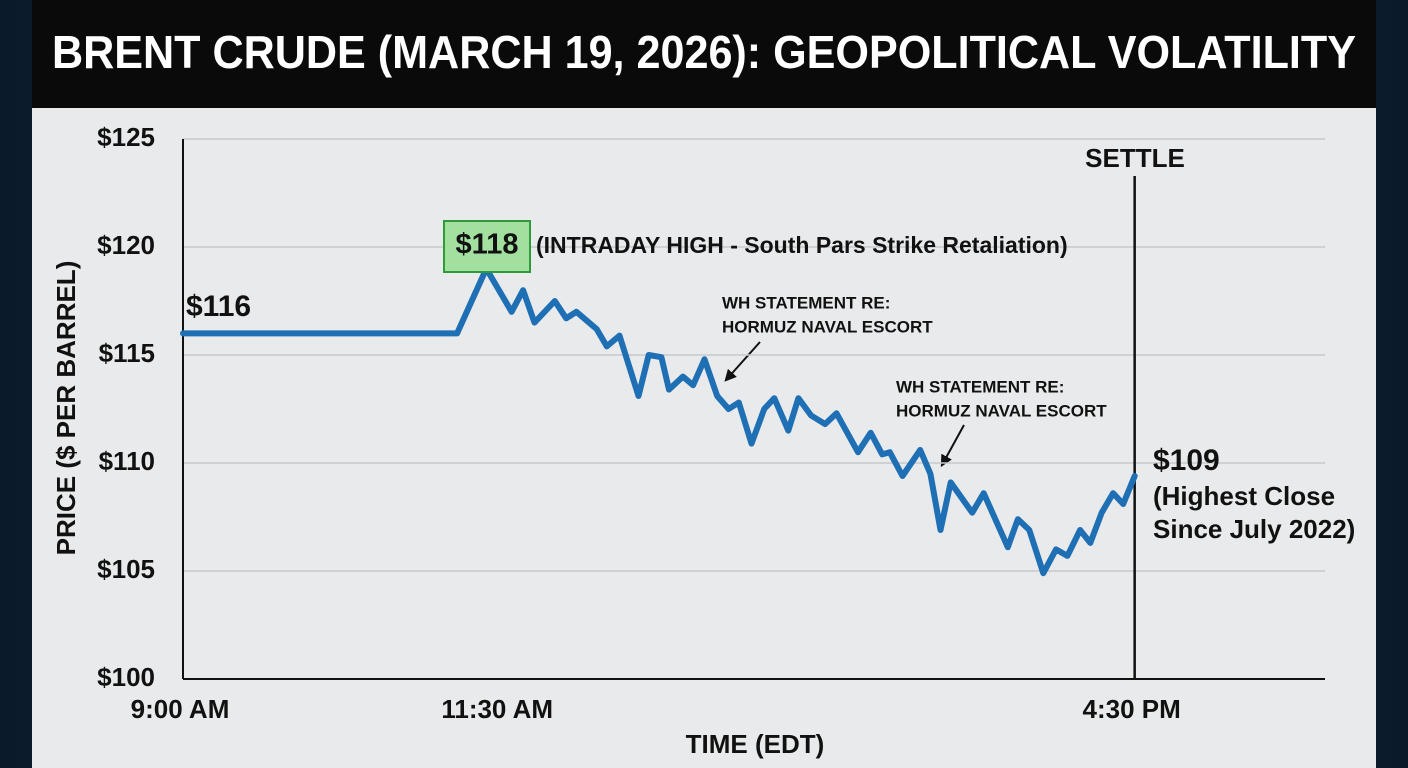 The width and height of the screenshot is (1408, 768). Describe the element at coordinates (66, 408) in the screenshot. I see `y-axis-title: PRICE ($ PER BARREL)` at that location.